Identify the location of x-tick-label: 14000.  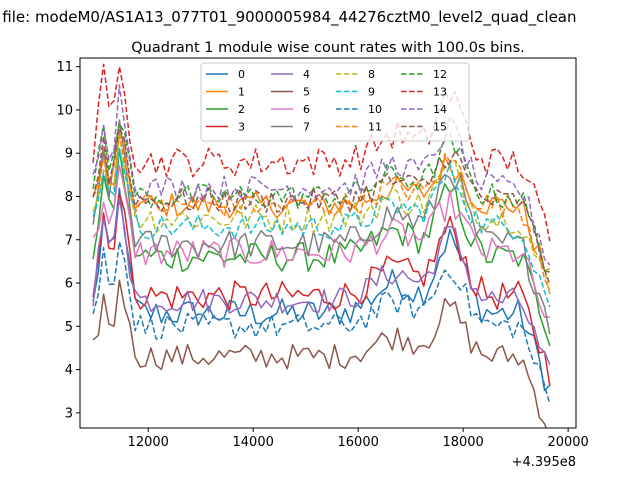
(253, 442).